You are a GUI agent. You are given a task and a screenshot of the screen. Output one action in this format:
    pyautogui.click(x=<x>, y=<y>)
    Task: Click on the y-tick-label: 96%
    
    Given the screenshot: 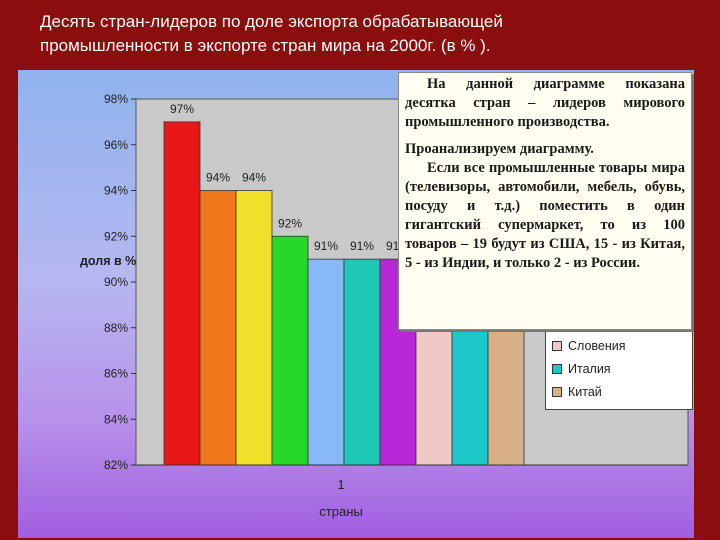 What is the action you would take?
    pyautogui.click(x=116, y=145)
    